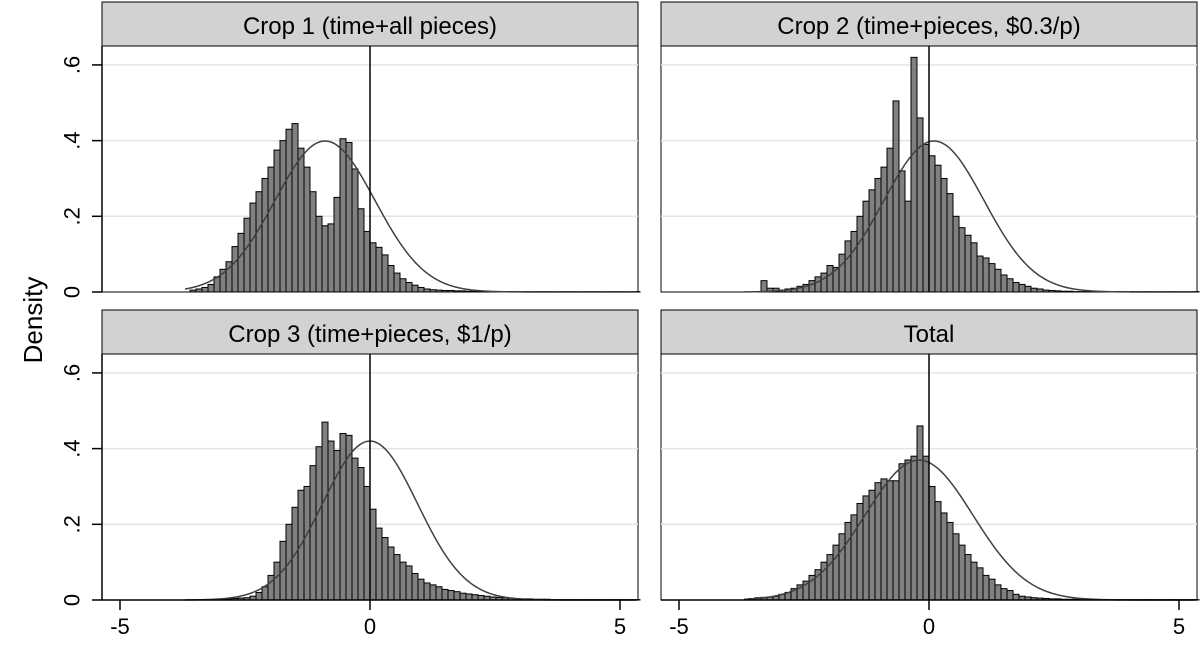 The width and height of the screenshot is (1203, 648). I want to click on panel-1-bars, so click(415, 208).